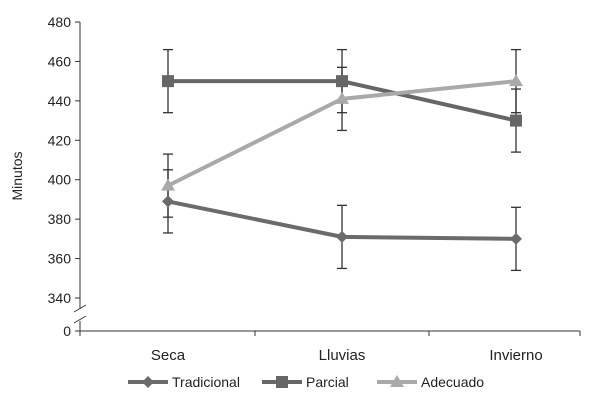  Describe the element at coordinates (60, 259) in the screenshot. I see `y-tick-label: 360` at that location.